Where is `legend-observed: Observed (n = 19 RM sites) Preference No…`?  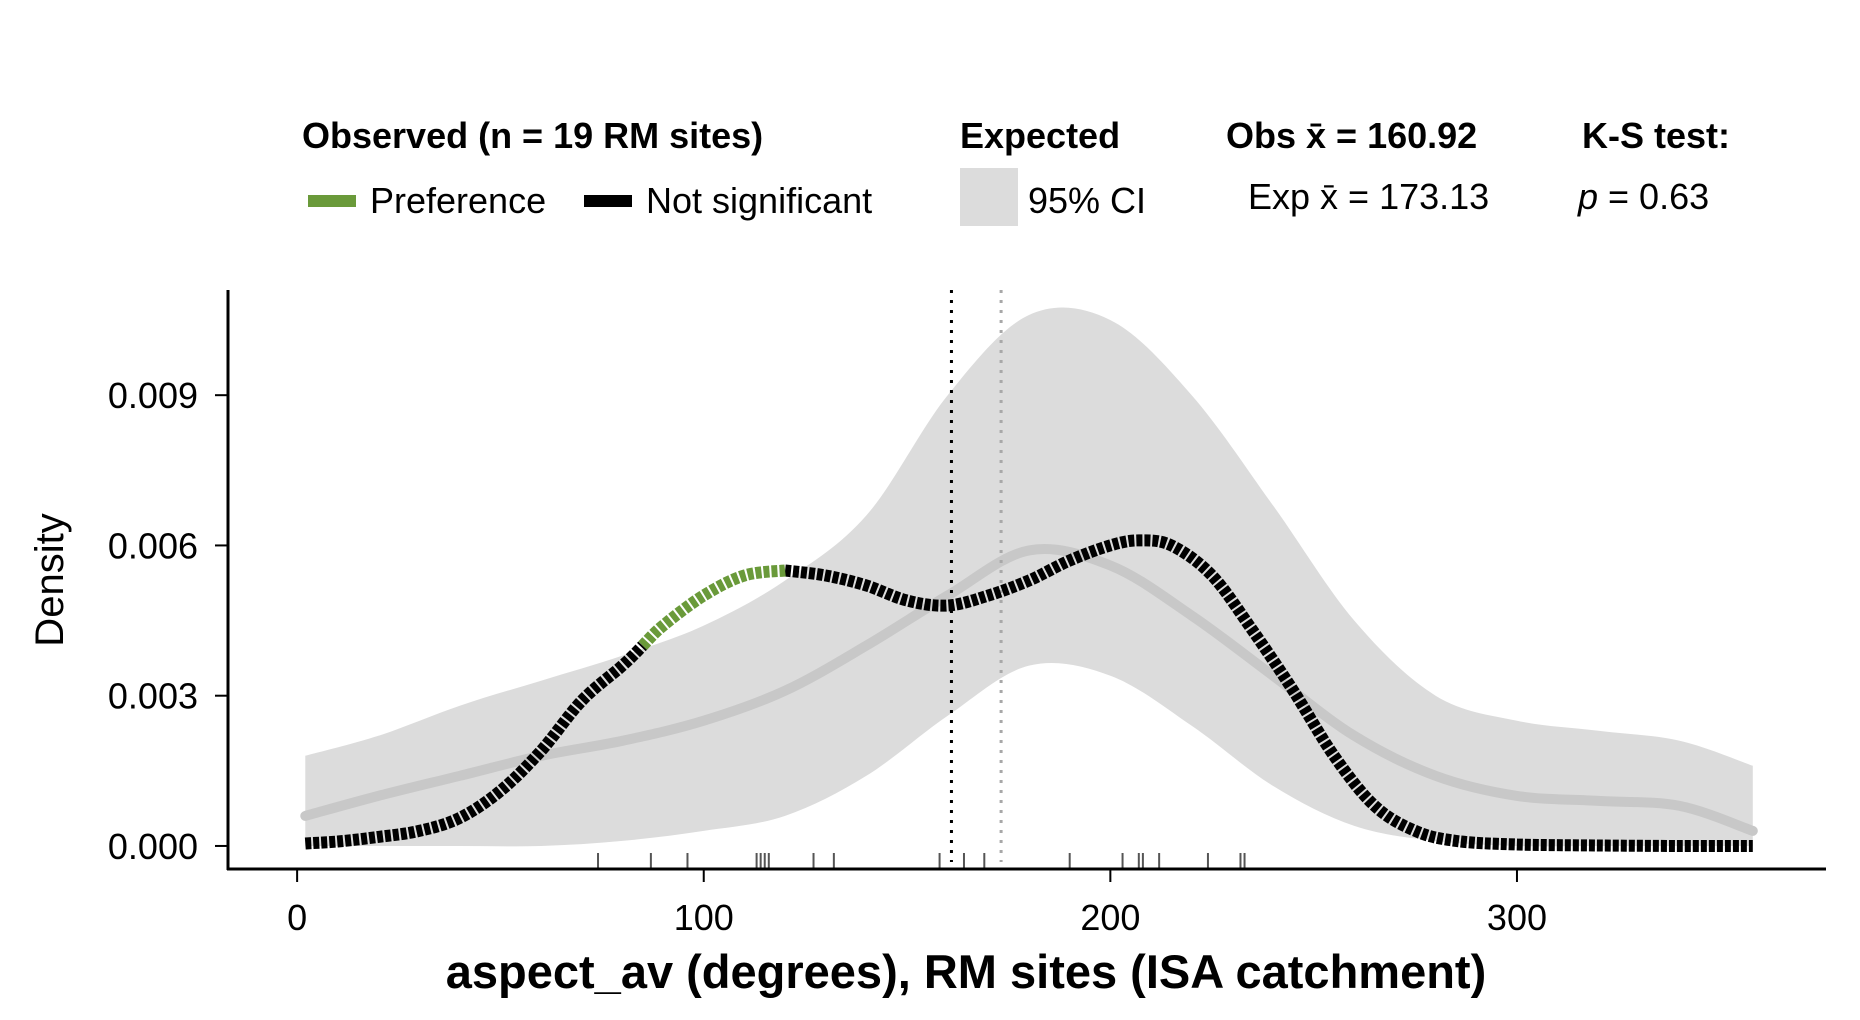 legend-observed: Observed (n = 19 RM sites) Preference No… is located at coordinates (587, 168).